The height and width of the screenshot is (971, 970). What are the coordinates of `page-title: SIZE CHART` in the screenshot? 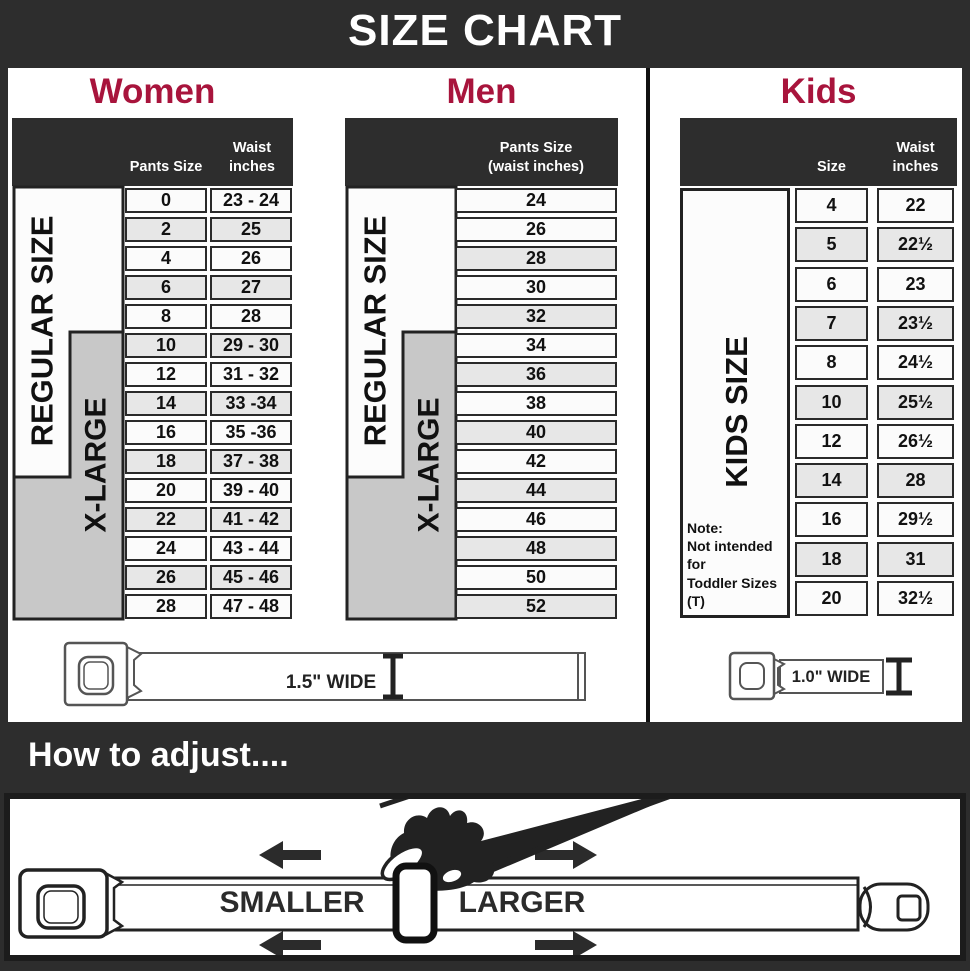 It's located at (485, 30).